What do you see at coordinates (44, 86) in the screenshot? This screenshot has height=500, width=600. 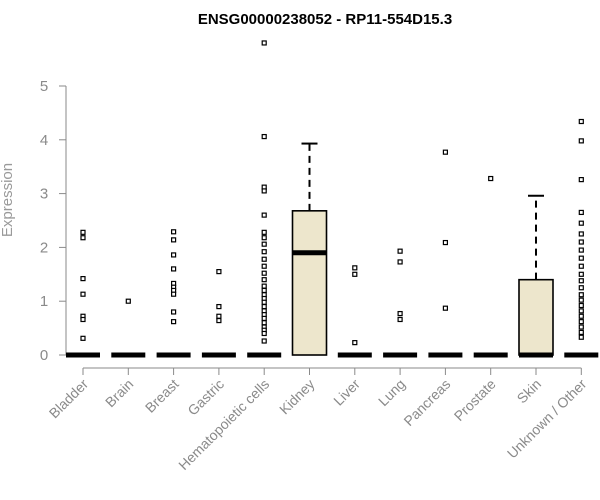 I see `y-tick-label: 5` at bounding box center [44, 86].